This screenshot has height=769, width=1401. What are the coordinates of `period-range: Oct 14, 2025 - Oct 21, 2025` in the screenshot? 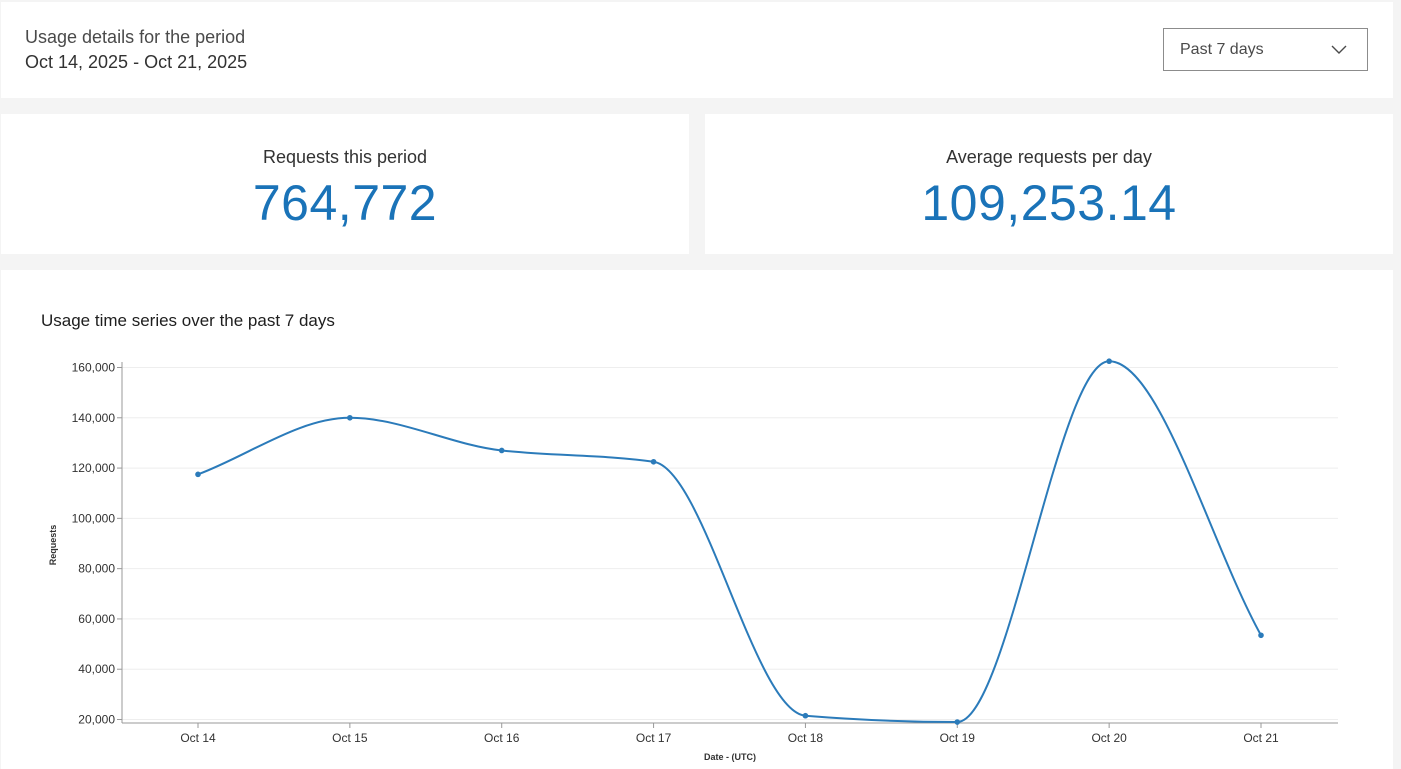 It's located at (136, 62).